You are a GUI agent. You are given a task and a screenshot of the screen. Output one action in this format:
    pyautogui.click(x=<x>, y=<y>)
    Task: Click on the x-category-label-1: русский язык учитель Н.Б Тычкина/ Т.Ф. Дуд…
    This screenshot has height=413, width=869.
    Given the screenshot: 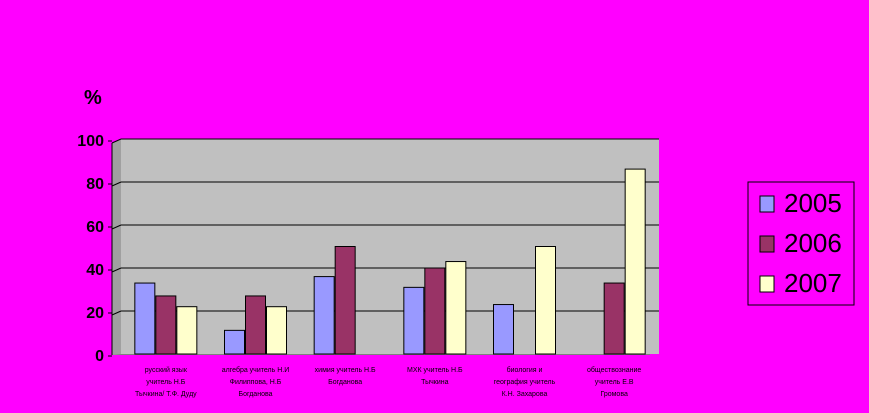 What is the action you would take?
    pyautogui.click(x=166, y=382)
    